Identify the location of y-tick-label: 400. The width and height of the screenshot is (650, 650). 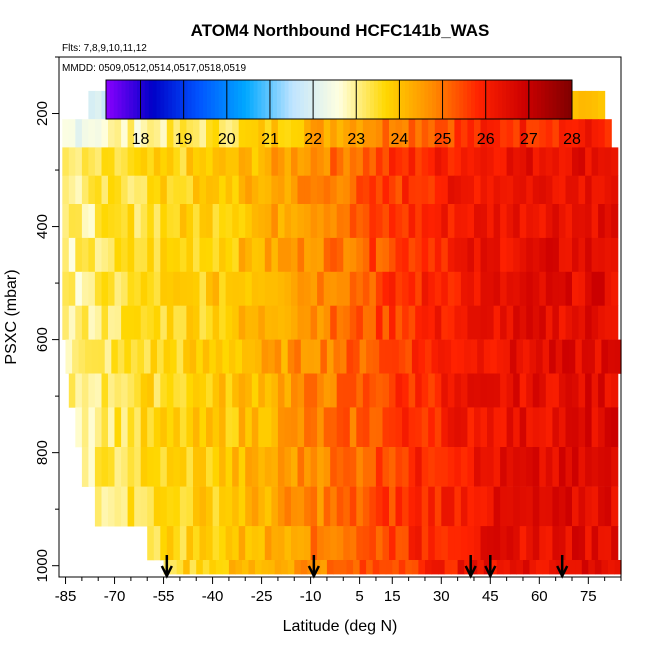
(42, 226).